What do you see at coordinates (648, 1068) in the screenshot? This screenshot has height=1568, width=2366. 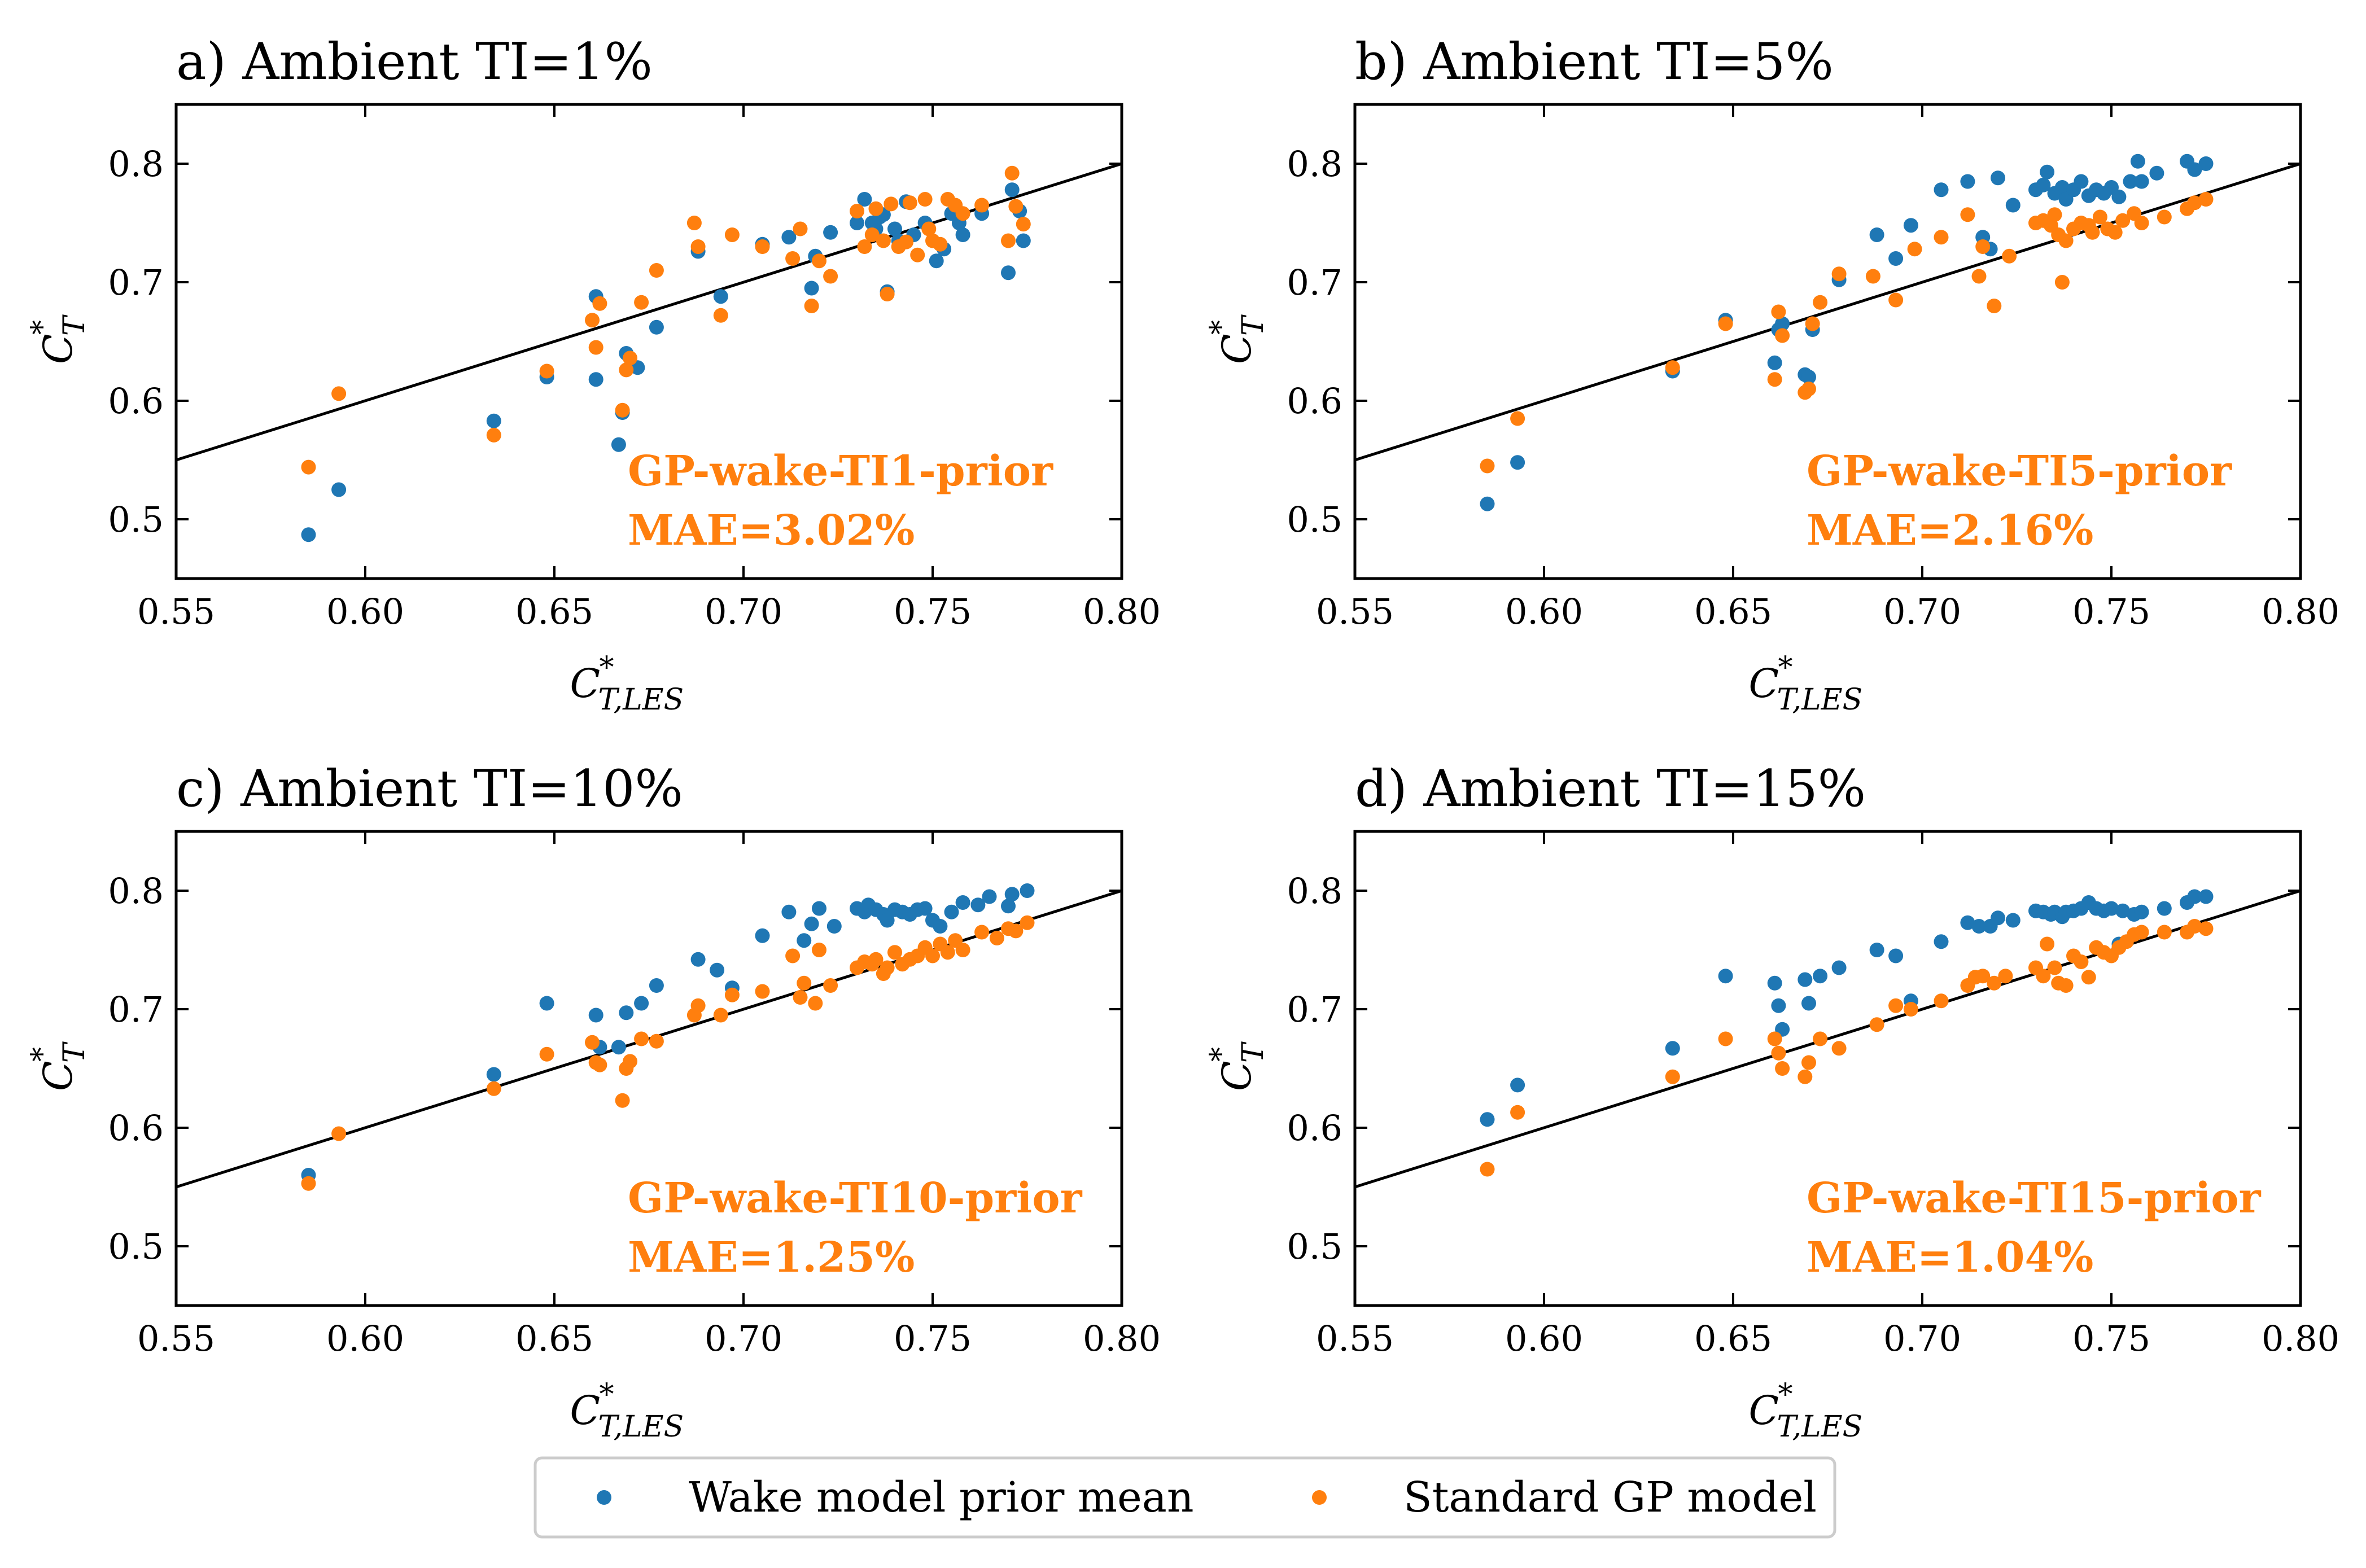 I see `axes-frame` at bounding box center [648, 1068].